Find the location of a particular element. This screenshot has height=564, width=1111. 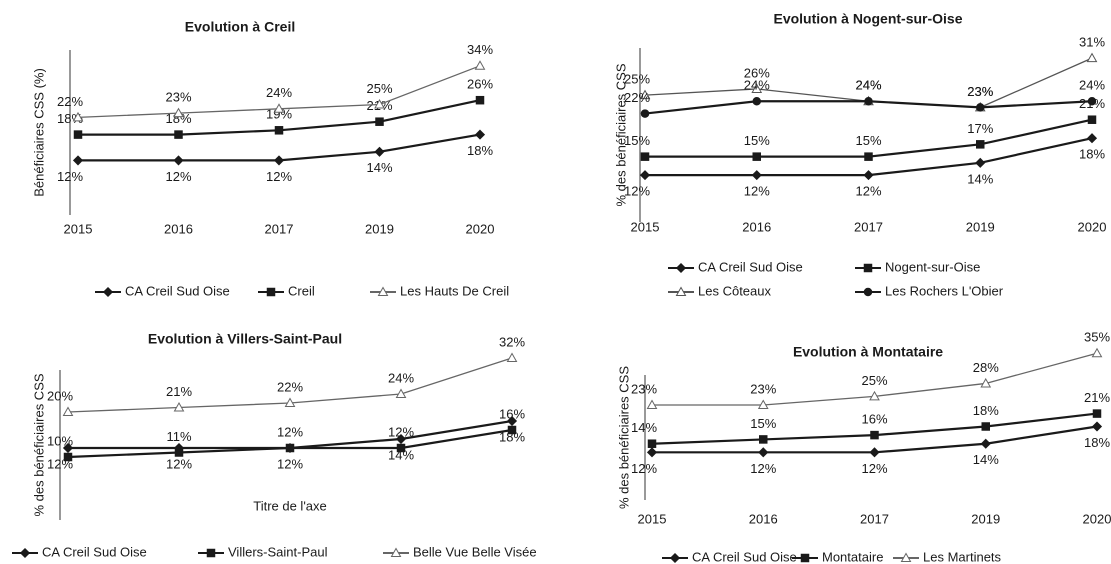

legend-label: Creil is located at coordinates (301, 290).